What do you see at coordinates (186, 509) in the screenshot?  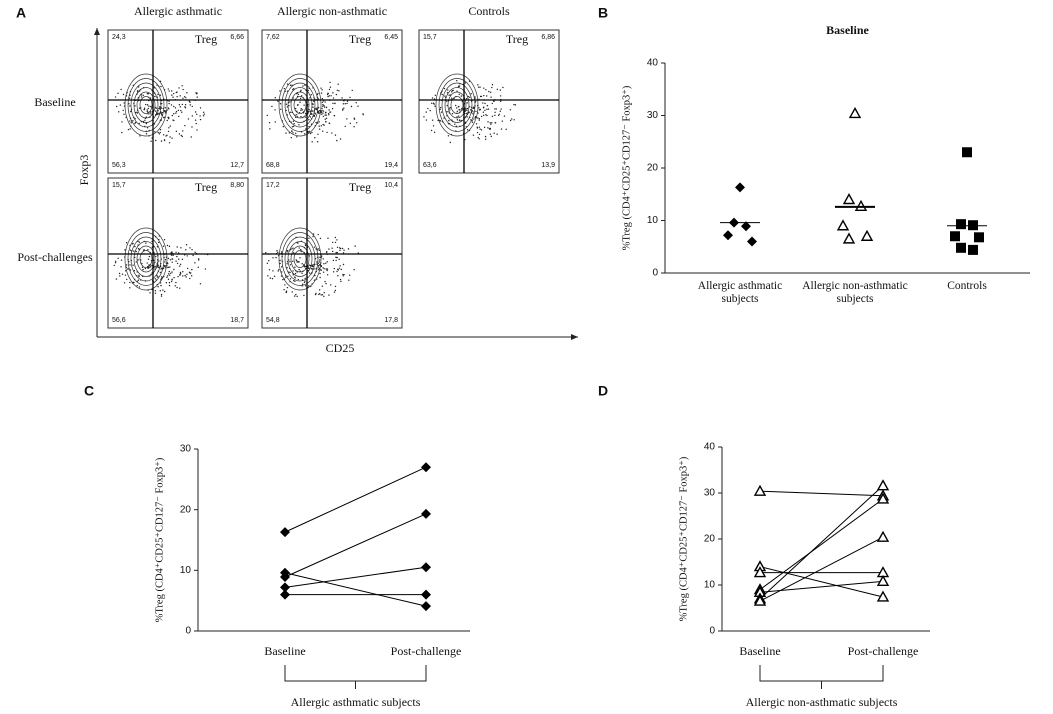 I see `y-tick-label: 20` at bounding box center [186, 509].